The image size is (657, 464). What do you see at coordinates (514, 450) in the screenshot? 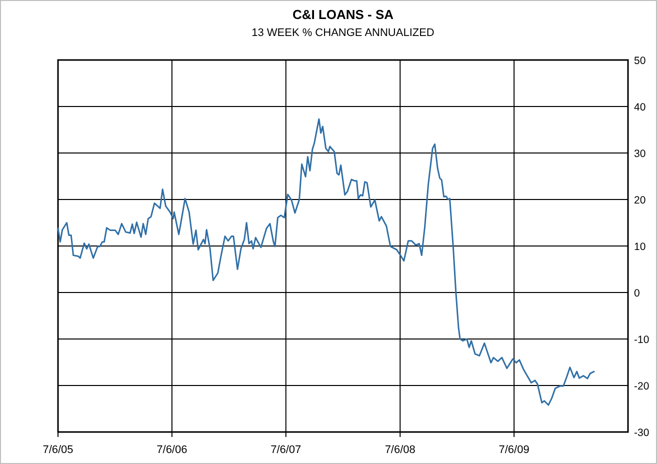
I see `x-tick-label: 7/6/09` at bounding box center [514, 450].